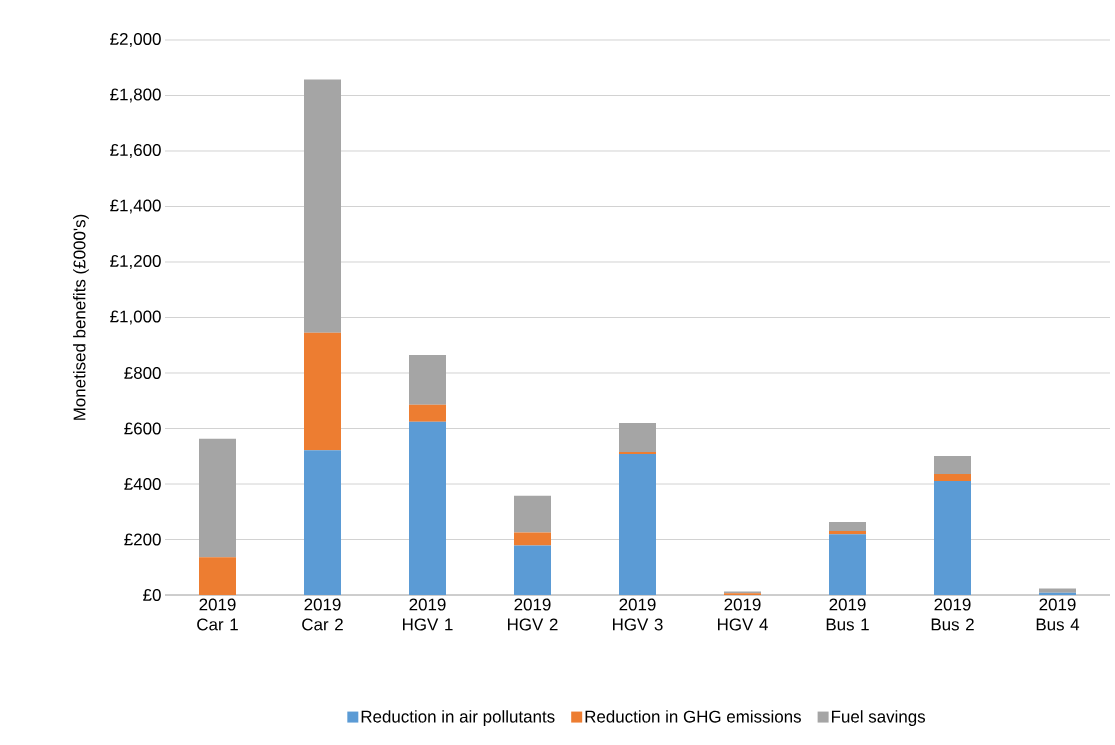  What do you see at coordinates (142, 539) in the screenshot?
I see `y-tick-label: £200` at bounding box center [142, 539].